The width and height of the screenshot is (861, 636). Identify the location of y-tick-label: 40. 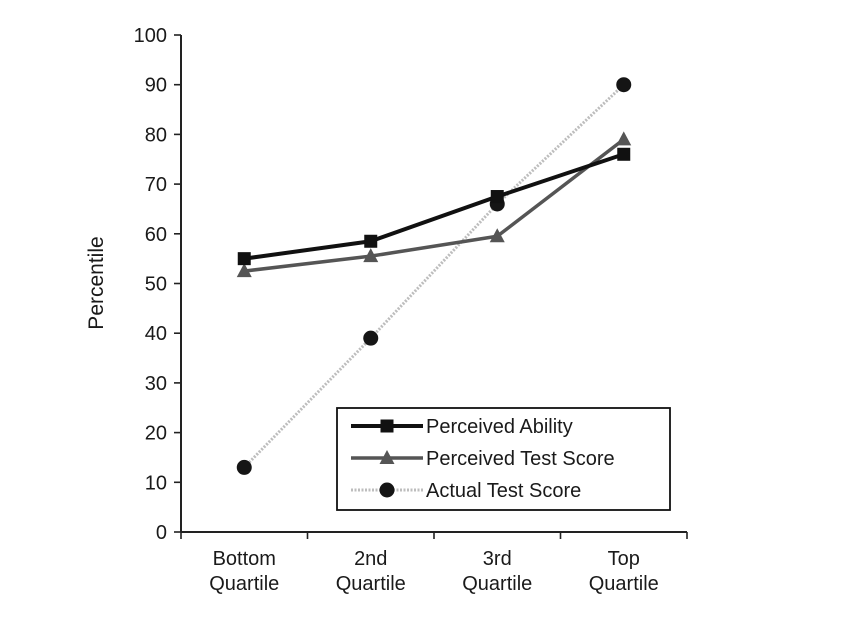
(156, 334).